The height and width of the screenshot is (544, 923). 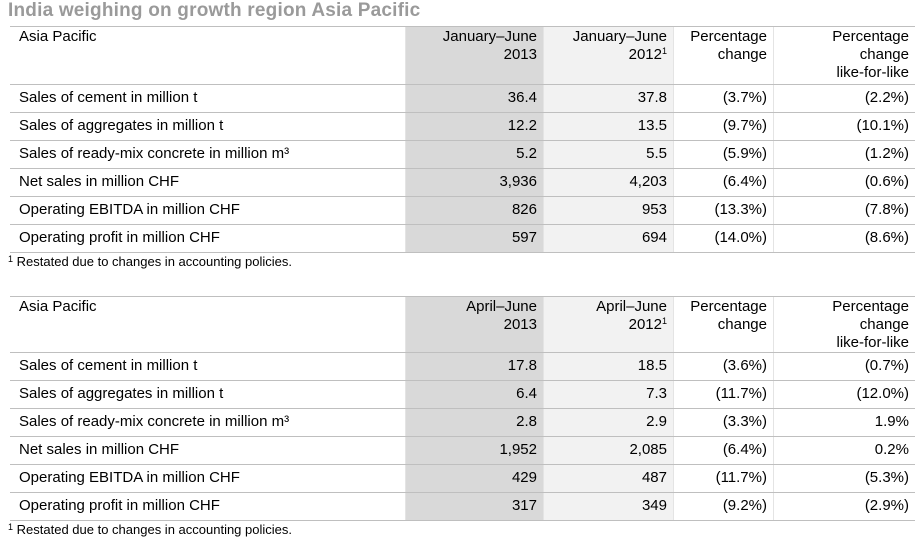 What do you see at coordinates (744, 153) in the screenshot?
I see `value-cell: (5.9%)` at bounding box center [744, 153].